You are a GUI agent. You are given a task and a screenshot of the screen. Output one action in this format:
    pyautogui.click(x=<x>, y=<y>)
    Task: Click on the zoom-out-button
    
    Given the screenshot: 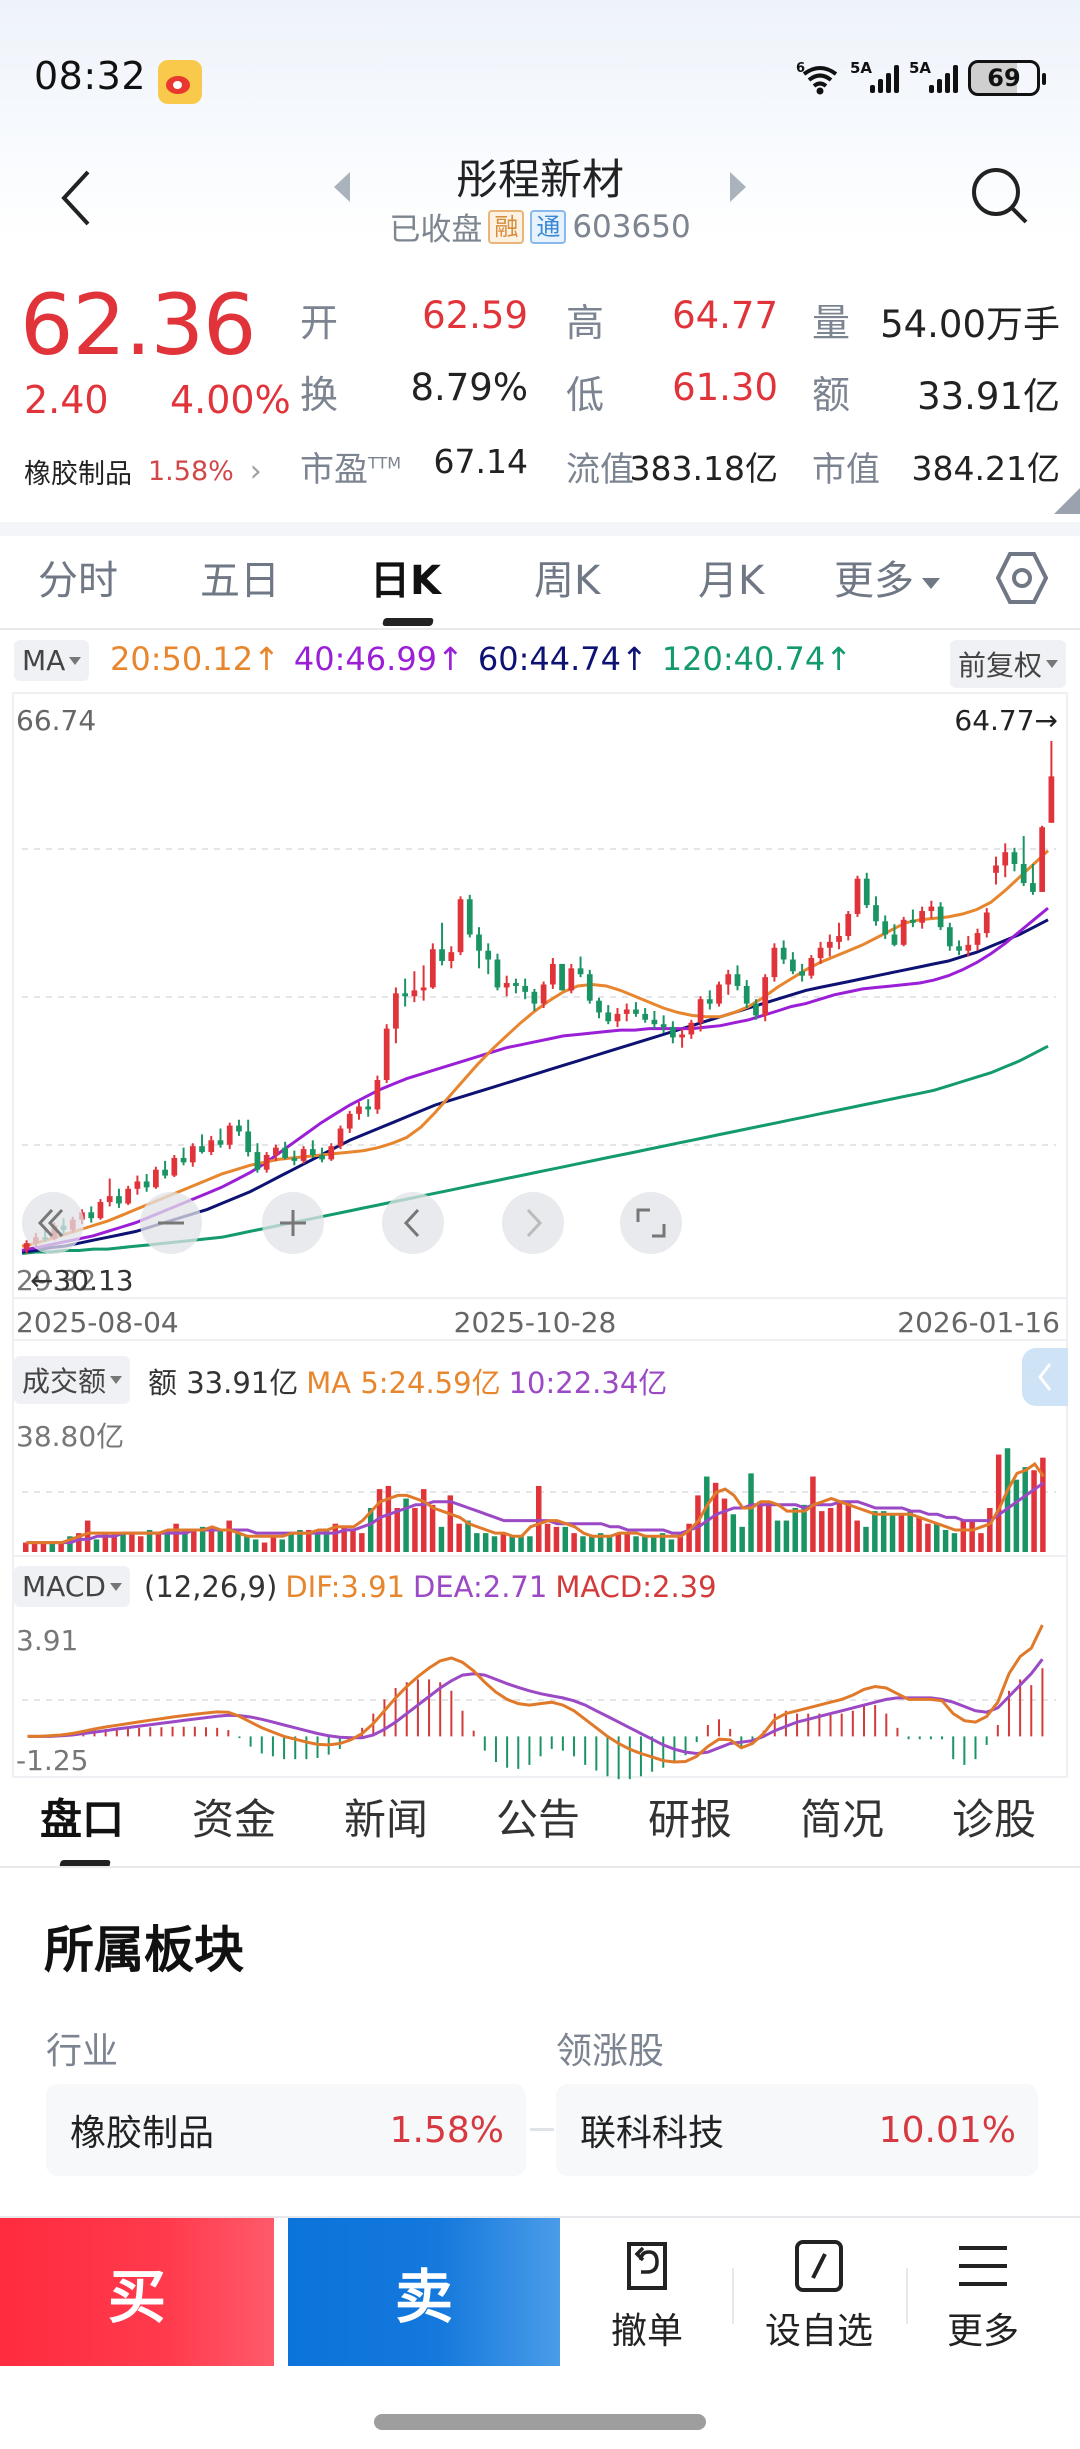 What is the action you would take?
    pyautogui.click(x=171, y=1223)
    